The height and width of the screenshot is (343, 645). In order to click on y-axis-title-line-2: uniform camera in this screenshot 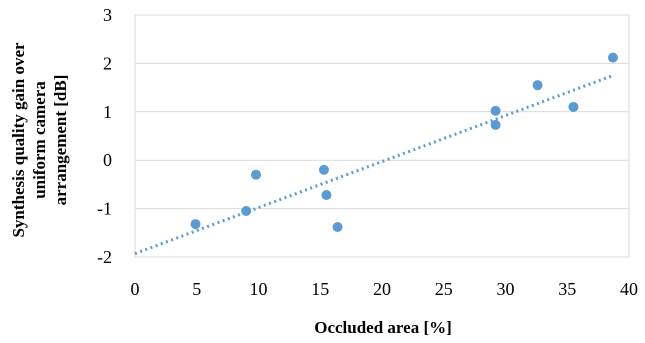, I will do `click(39, 140)`.